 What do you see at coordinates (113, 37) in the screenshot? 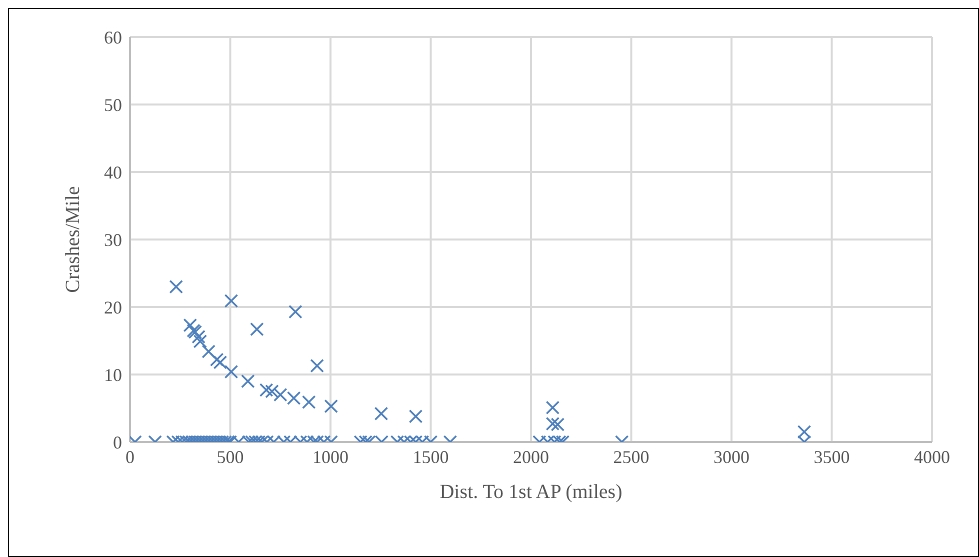
I see `y-tick-label: 60` at bounding box center [113, 37].